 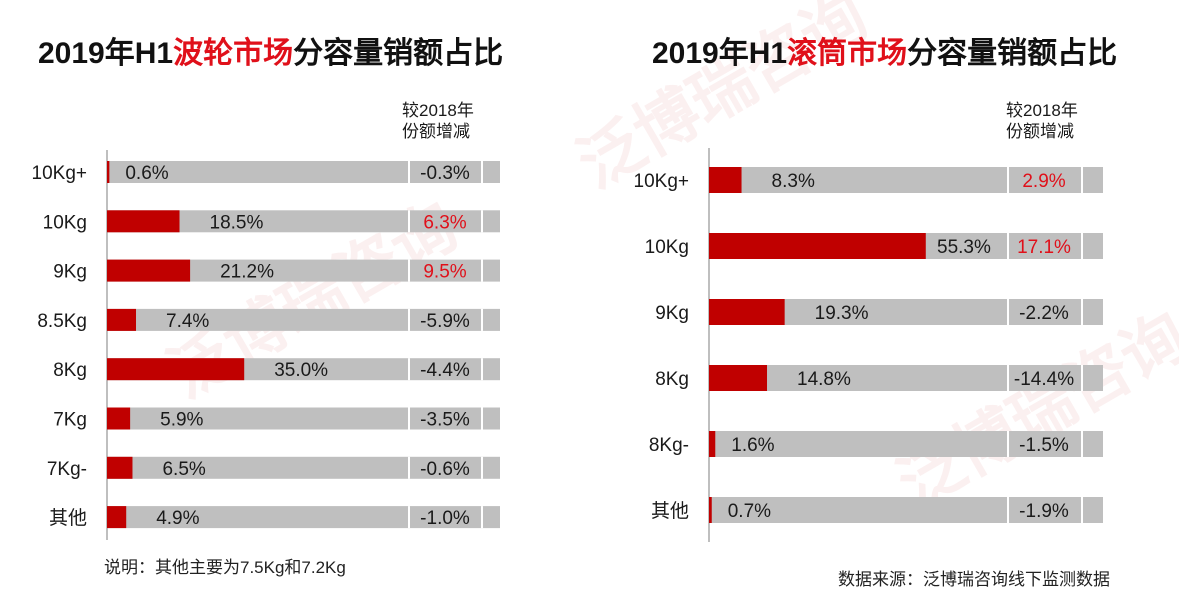 What do you see at coordinates (1012, 53) in the screenshot?
I see `right-title-suffix: 分容量销额占比` at bounding box center [1012, 53].